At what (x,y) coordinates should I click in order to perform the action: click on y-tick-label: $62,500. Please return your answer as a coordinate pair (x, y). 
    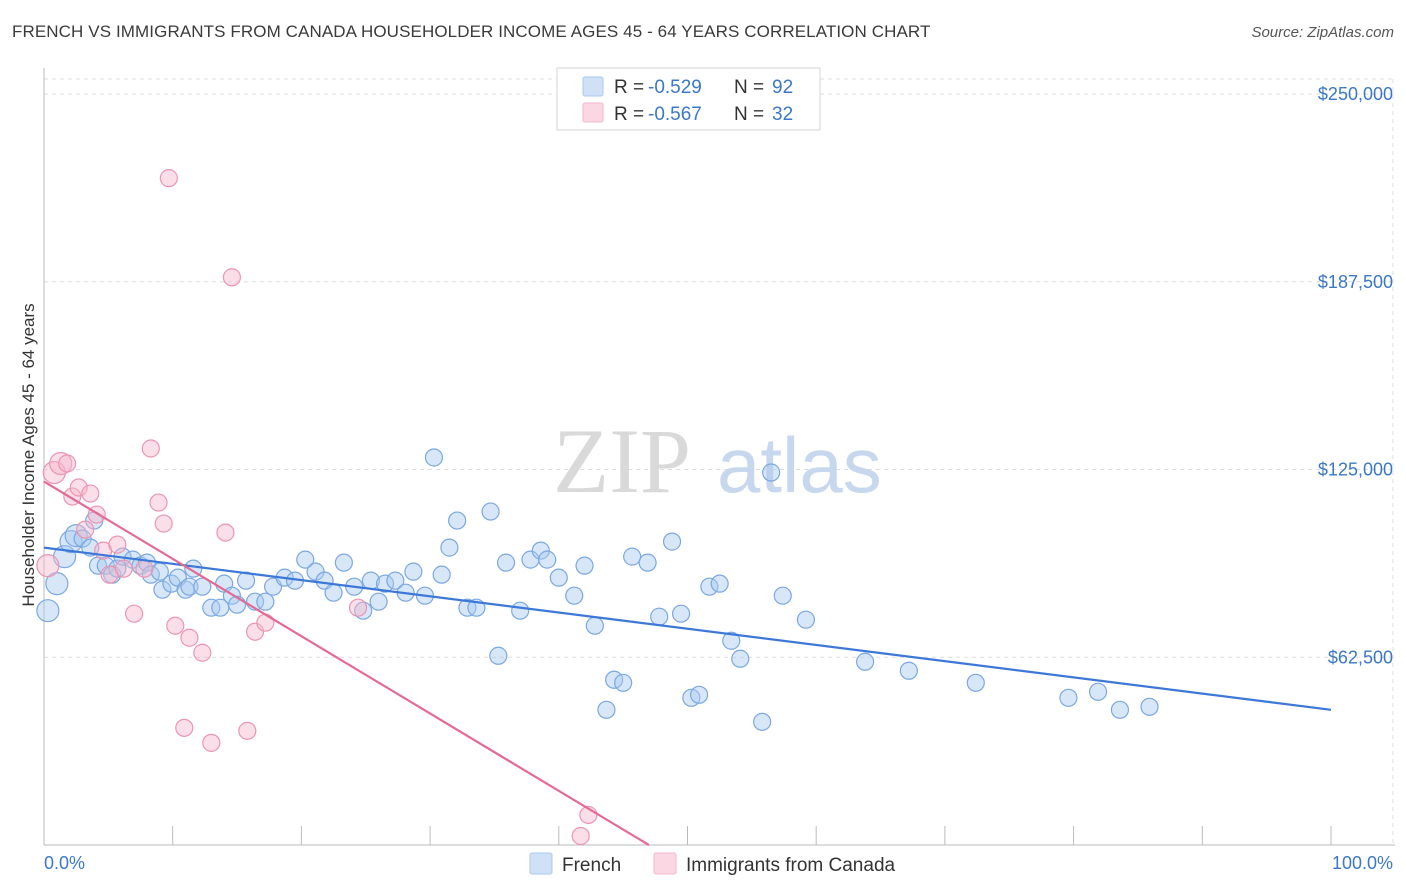
    Looking at the image, I should click on (1360, 657).